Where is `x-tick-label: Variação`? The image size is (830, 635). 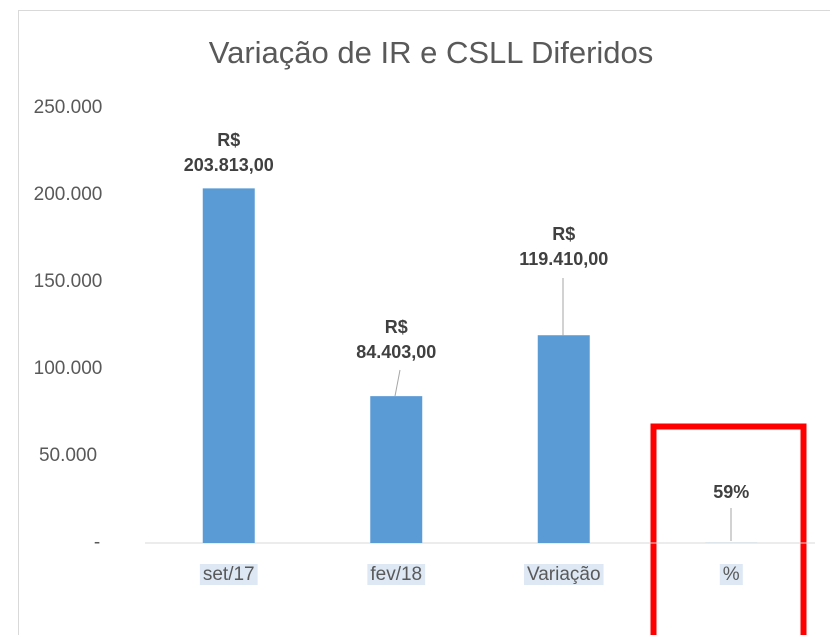
x-tick-label: Variação is located at coordinates (564, 574).